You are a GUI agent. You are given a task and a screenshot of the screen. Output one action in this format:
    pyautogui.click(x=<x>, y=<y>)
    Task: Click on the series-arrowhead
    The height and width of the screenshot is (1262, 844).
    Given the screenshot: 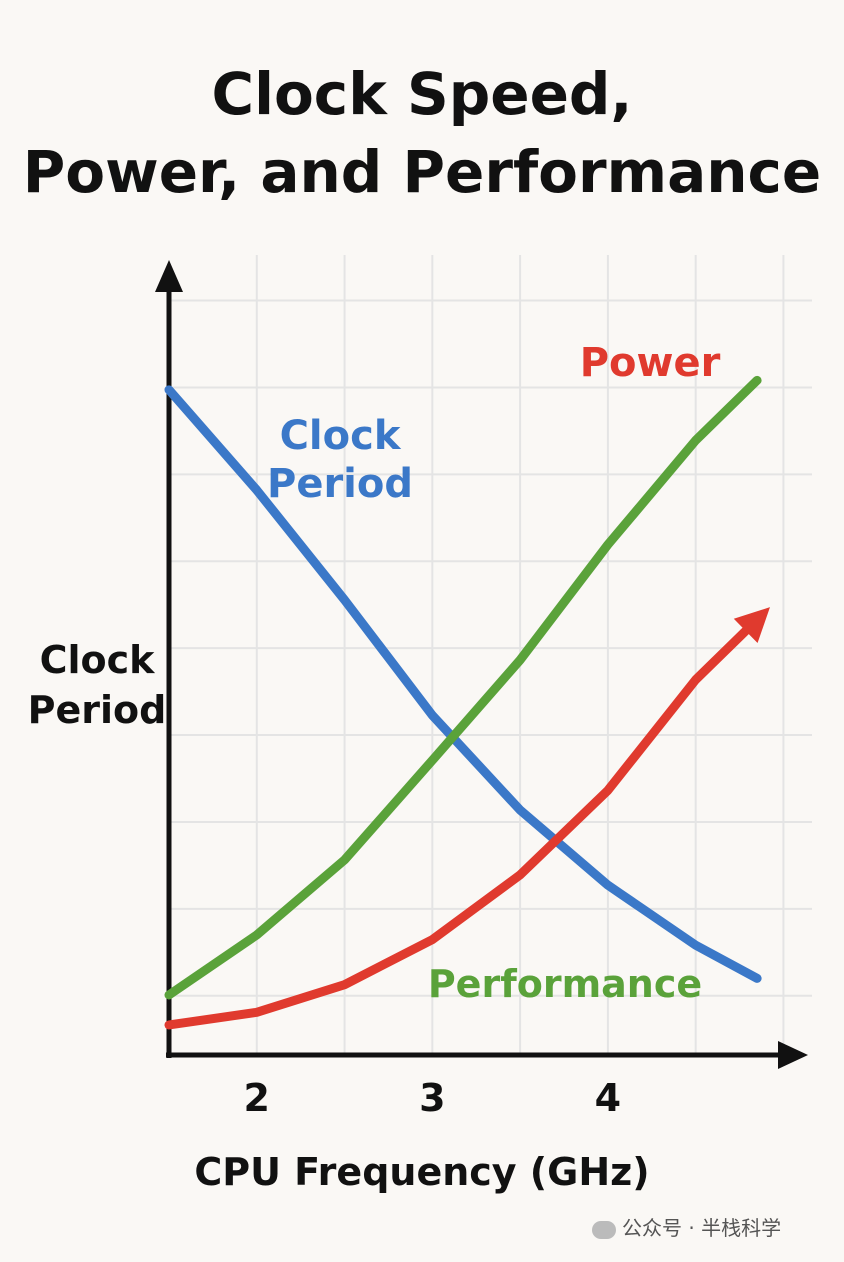 What is the action you would take?
    pyautogui.click(x=751, y=625)
    